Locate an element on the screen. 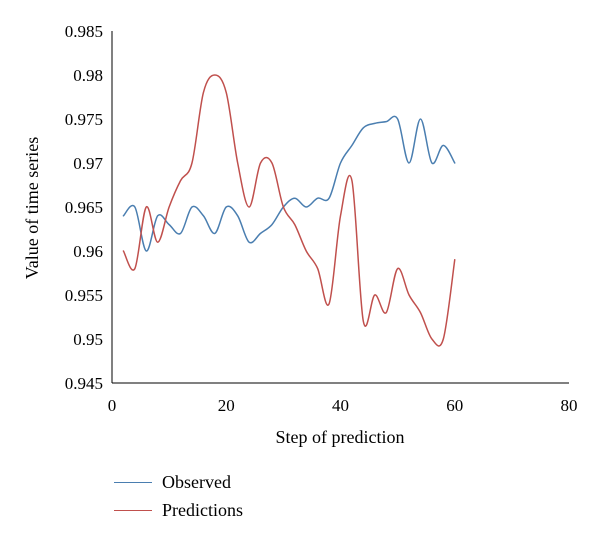 This screenshot has height=537, width=600. y-axis-title: Value of time series is located at coordinates (32, 208).